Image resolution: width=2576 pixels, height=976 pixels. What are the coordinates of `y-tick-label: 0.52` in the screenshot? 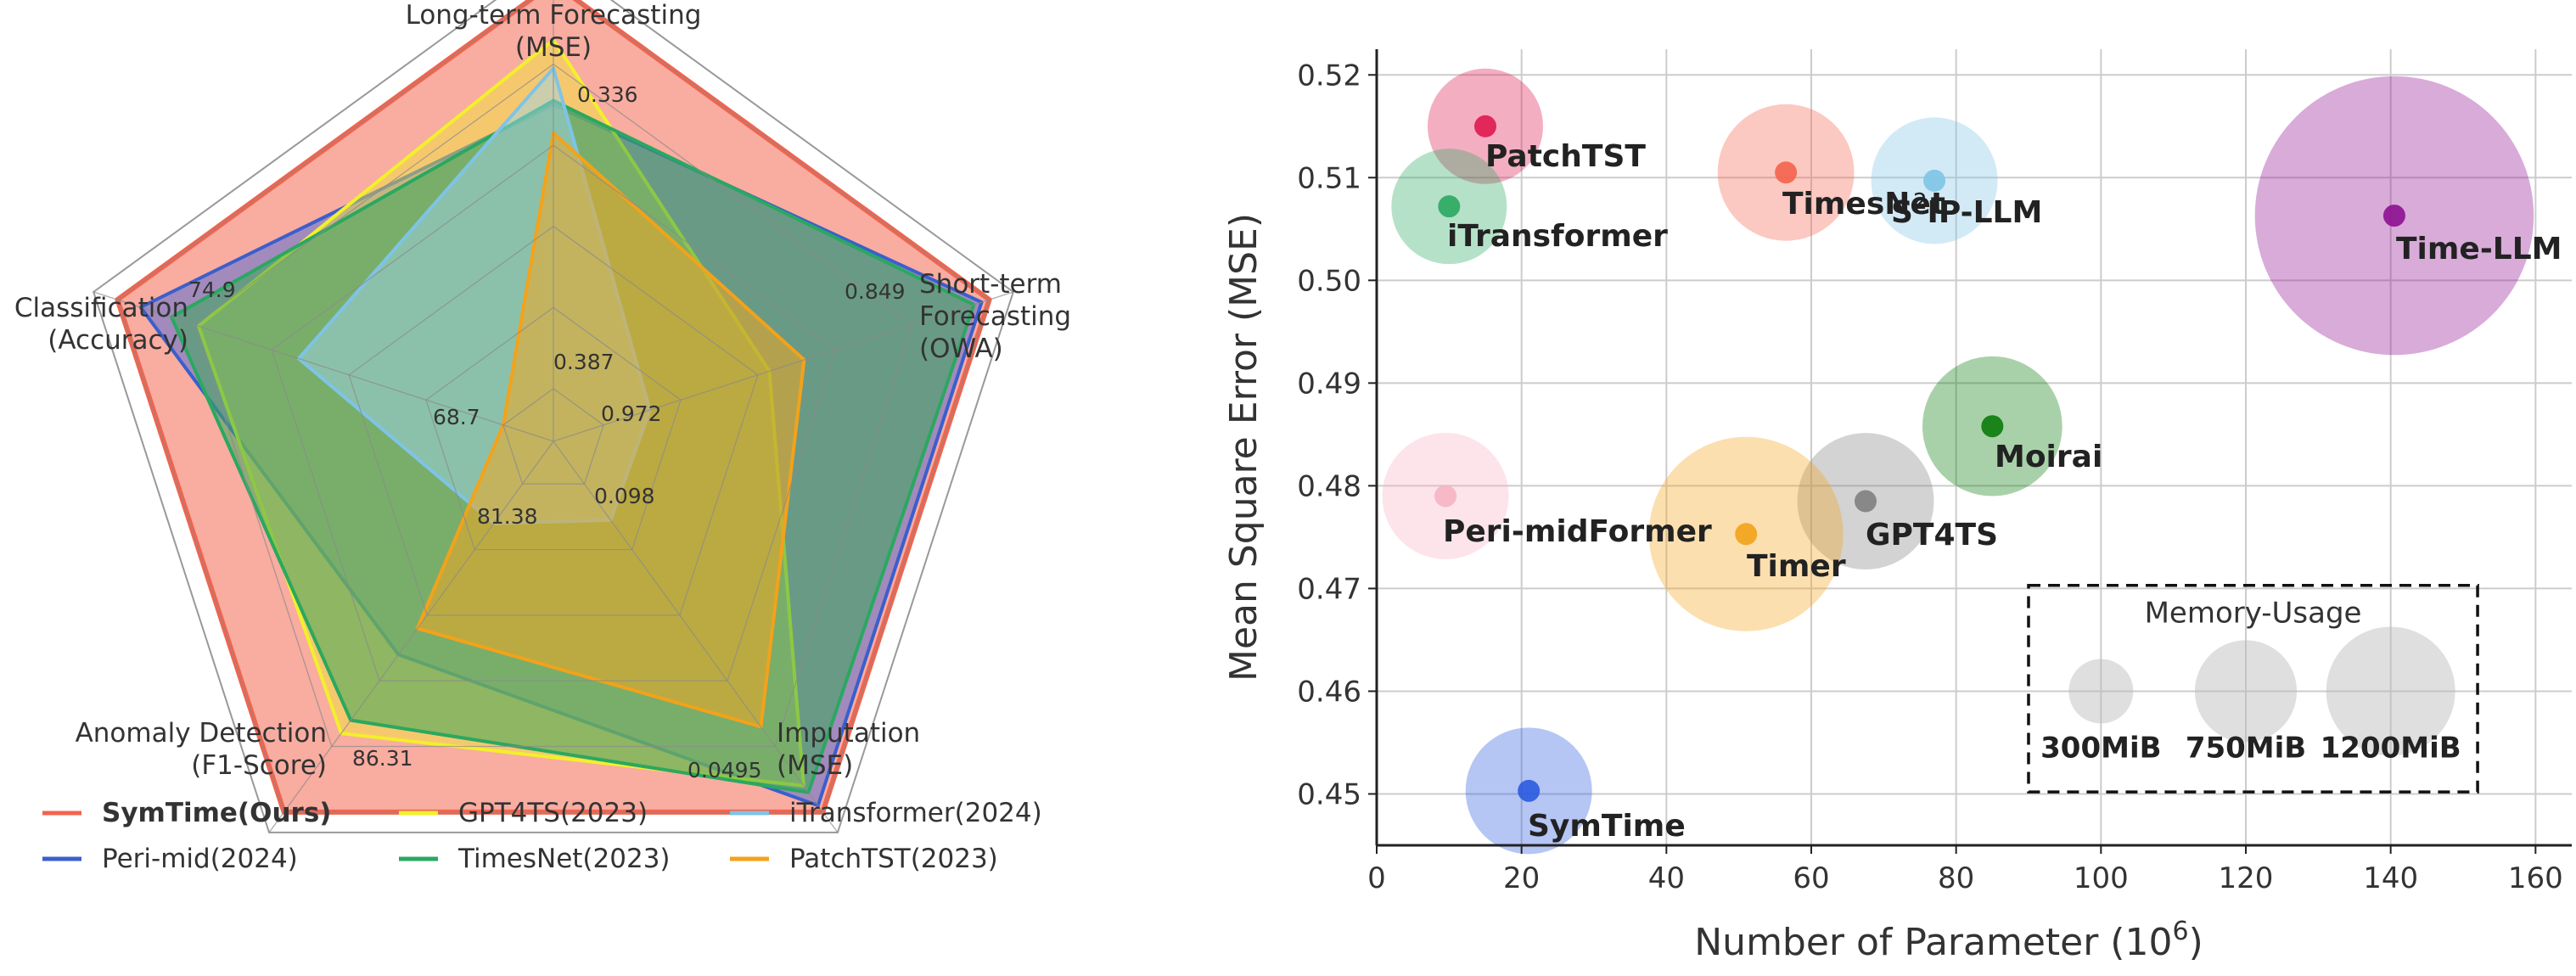 It's located at (1329, 76).